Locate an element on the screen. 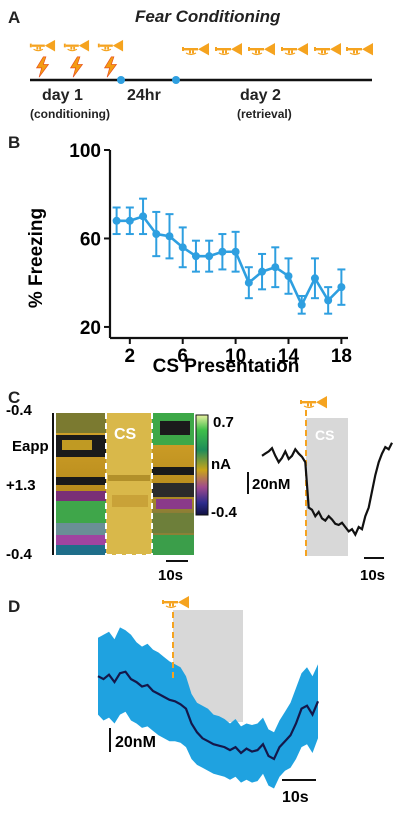  colorbar-max: 0.7 is located at coordinates (223, 422).